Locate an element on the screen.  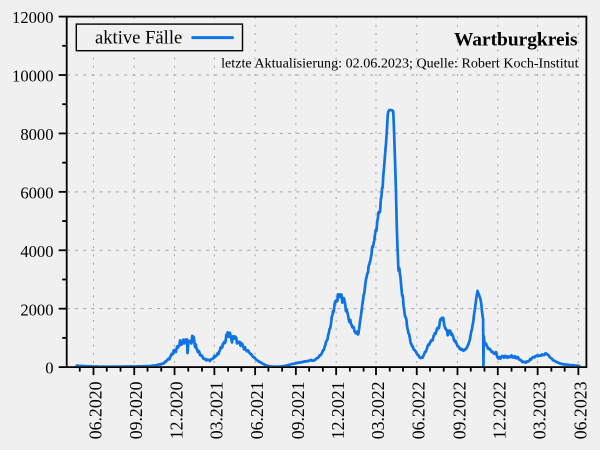
svg-text: 10000 is located at coordinates (32, 76).